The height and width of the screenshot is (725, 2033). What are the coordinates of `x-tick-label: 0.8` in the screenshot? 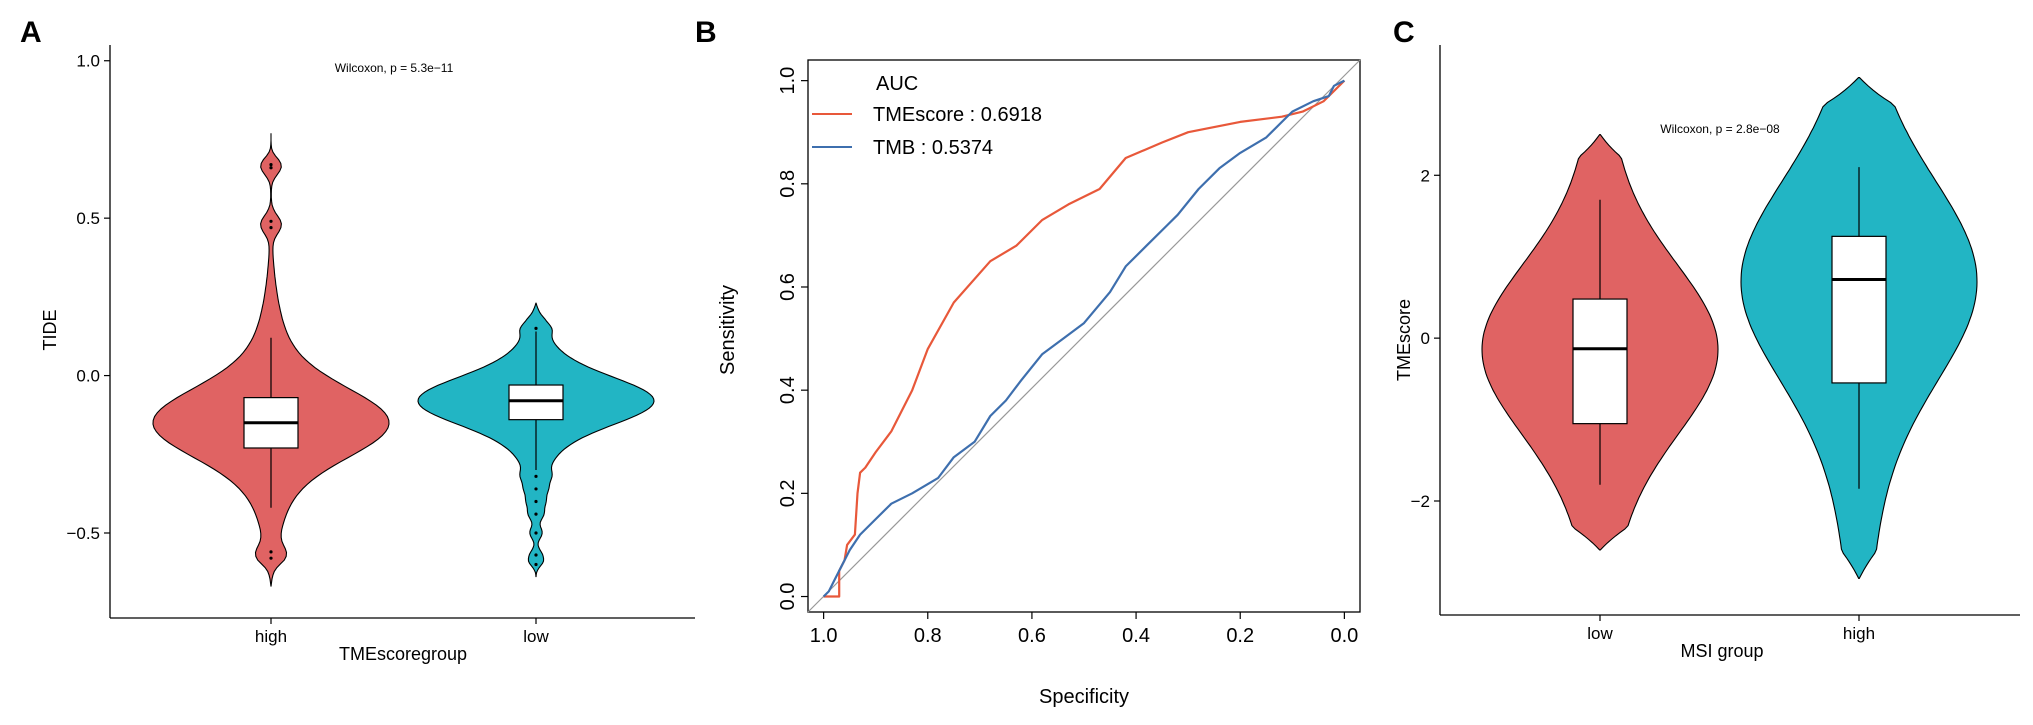 It's located at (928, 636).